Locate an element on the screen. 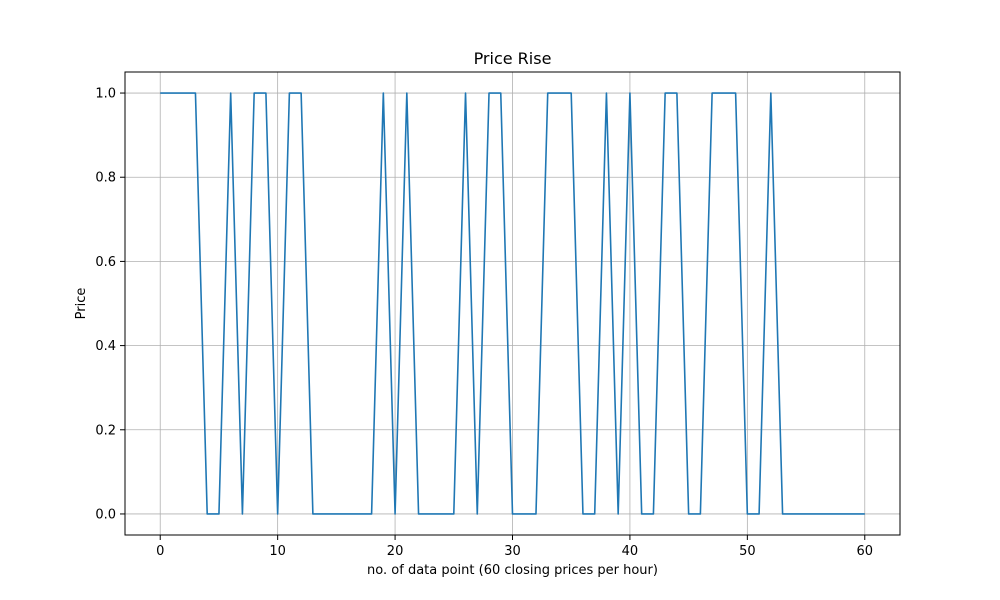 This screenshot has height=600, width=1000. y-tick-label: 1.0 is located at coordinates (105, 94).